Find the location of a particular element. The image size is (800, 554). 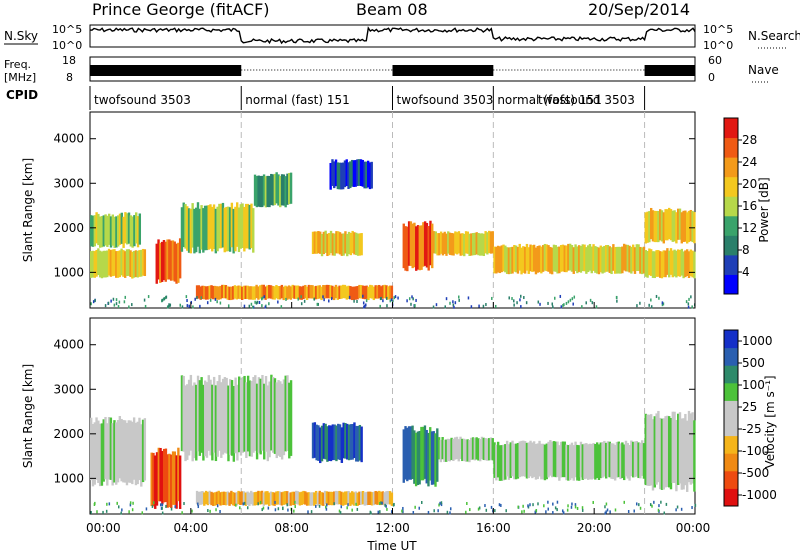

colorbar-swatch is located at coordinates (731, 444).